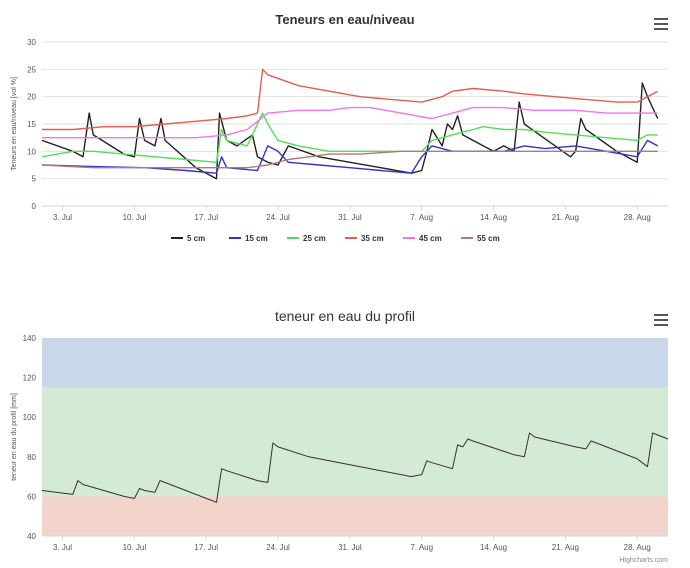  What do you see at coordinates (31, 42) in the screenshot?
I see `y-tick-label: 30` at bounding box center [31, 42].